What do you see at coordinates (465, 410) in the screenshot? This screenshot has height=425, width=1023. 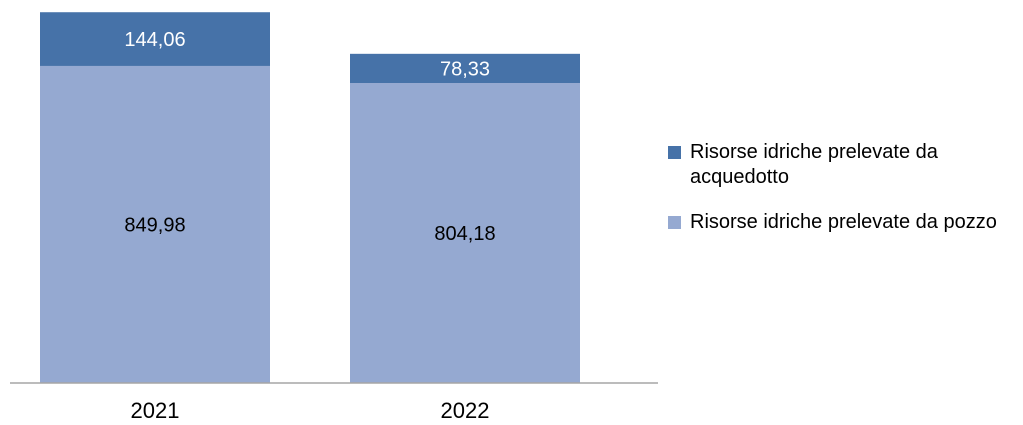 I see `x-tick-label-2022: 2022` at bounding box center [465, 410].